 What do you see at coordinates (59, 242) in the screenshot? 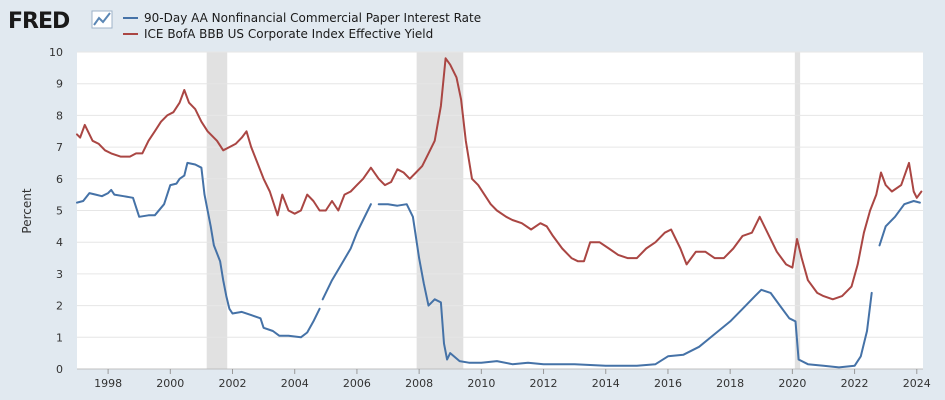
I see `y-tick-label: 4` at bounding box center [59, 242].